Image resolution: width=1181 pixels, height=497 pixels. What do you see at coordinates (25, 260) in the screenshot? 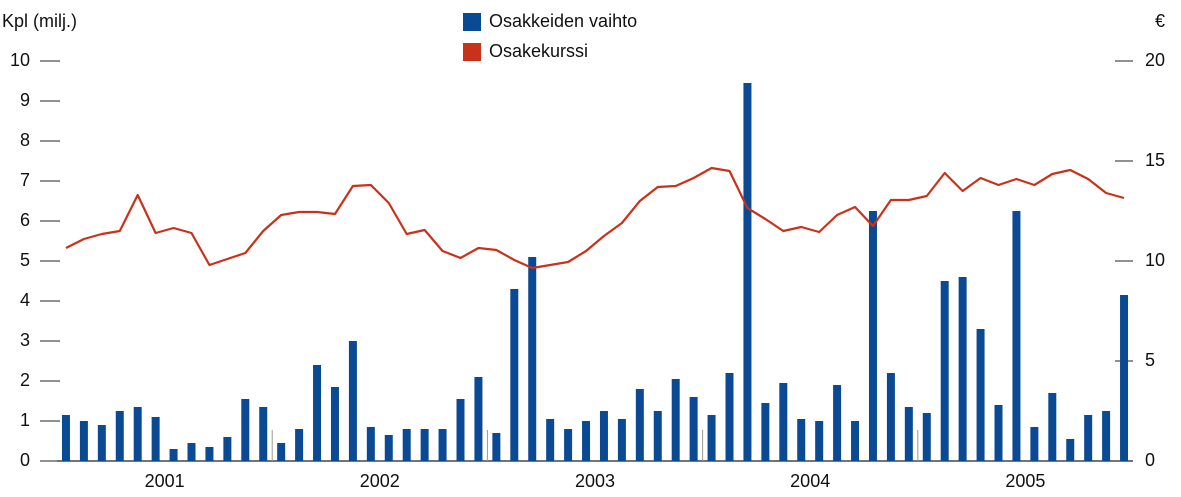
I see `y-tick-label: 5` at bounding box center [25, 260].